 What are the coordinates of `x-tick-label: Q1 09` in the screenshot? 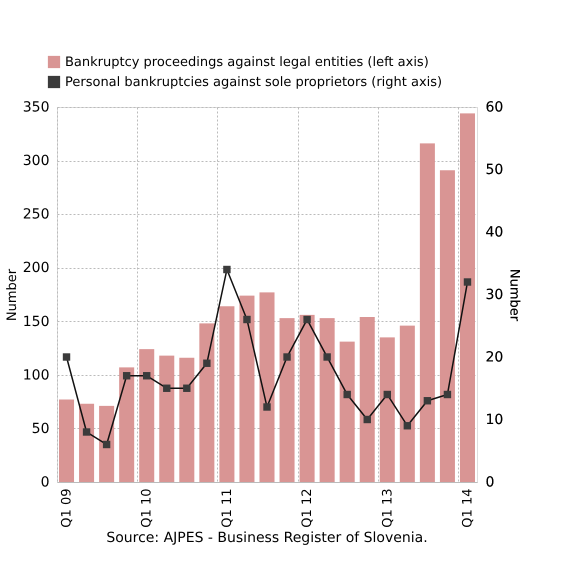 It's located at (67, 508).